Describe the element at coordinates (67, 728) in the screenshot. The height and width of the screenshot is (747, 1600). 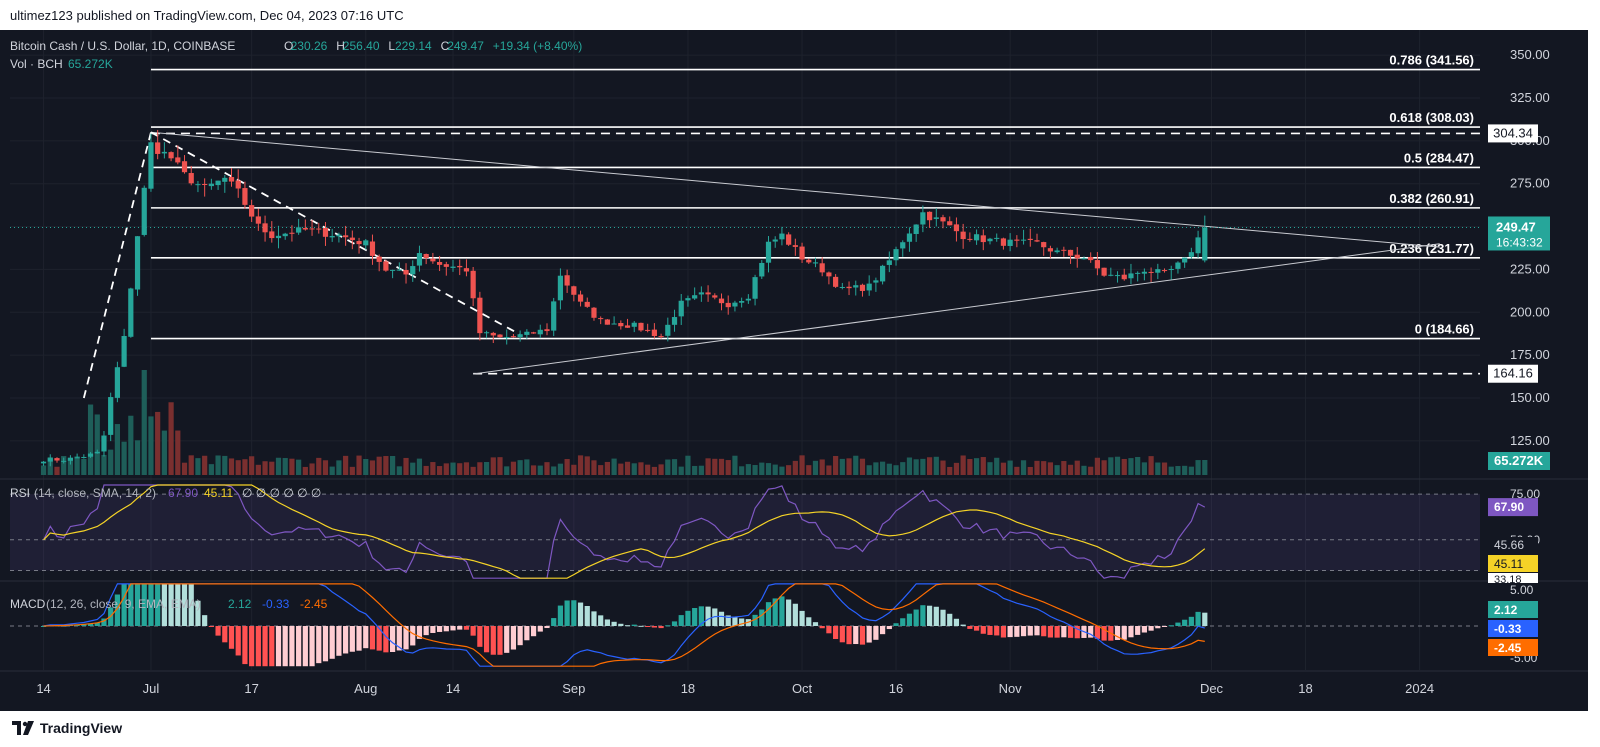
I see `tradingview-brand: TradingView` at that location.